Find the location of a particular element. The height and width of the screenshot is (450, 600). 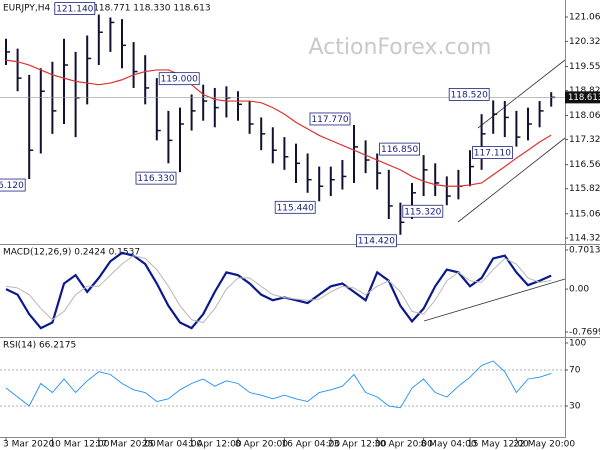

x-tick-label: 16 Apr 04:00 is located at coordinates (310, 445).